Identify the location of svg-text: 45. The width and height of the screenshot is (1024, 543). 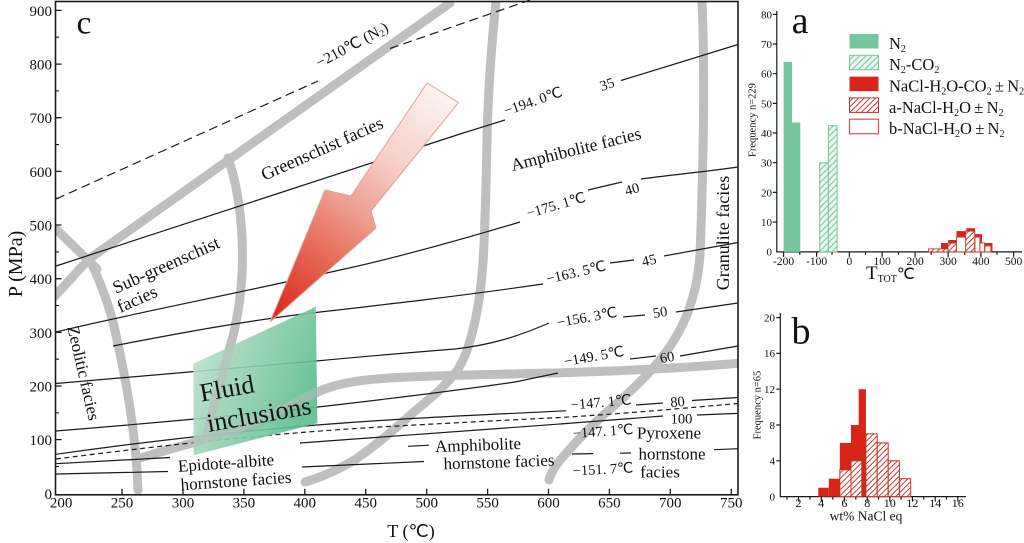
(649, 261).